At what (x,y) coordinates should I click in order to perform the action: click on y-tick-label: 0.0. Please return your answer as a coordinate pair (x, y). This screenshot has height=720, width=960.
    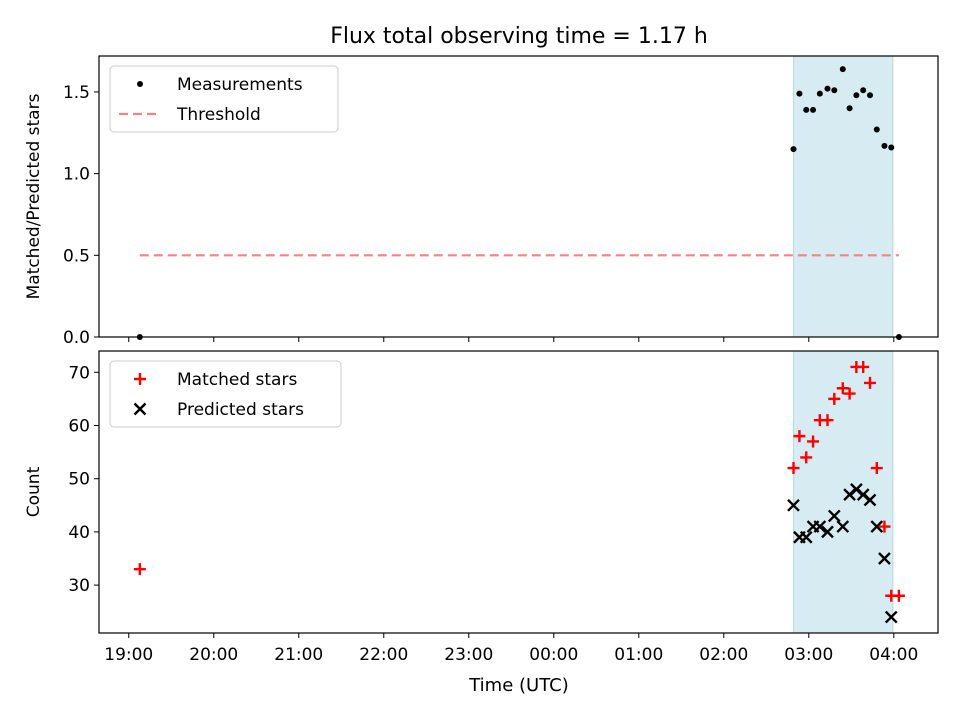
    Looking at the image, I should click on (76, 338).